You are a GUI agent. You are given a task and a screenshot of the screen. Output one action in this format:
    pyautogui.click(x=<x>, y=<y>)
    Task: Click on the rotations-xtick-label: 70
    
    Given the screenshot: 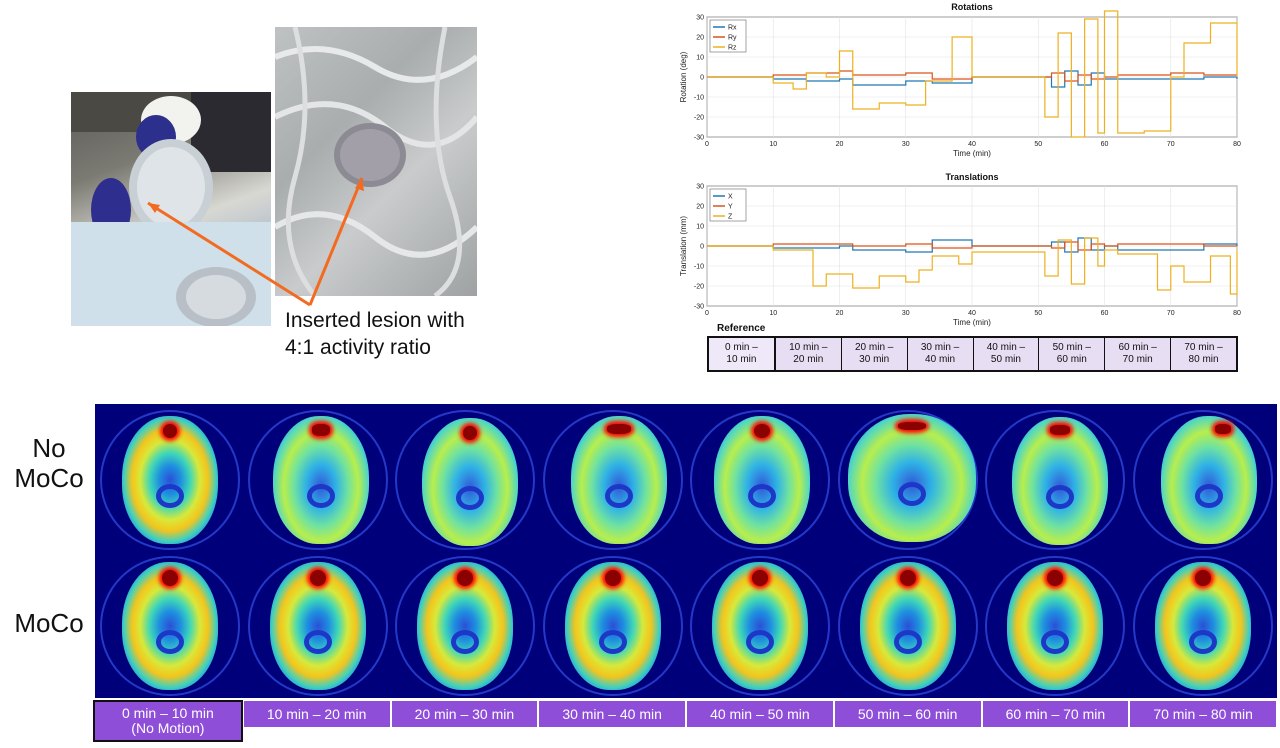 What is the action you would take?
    pyautogui.click(x=1171, y=144)
    